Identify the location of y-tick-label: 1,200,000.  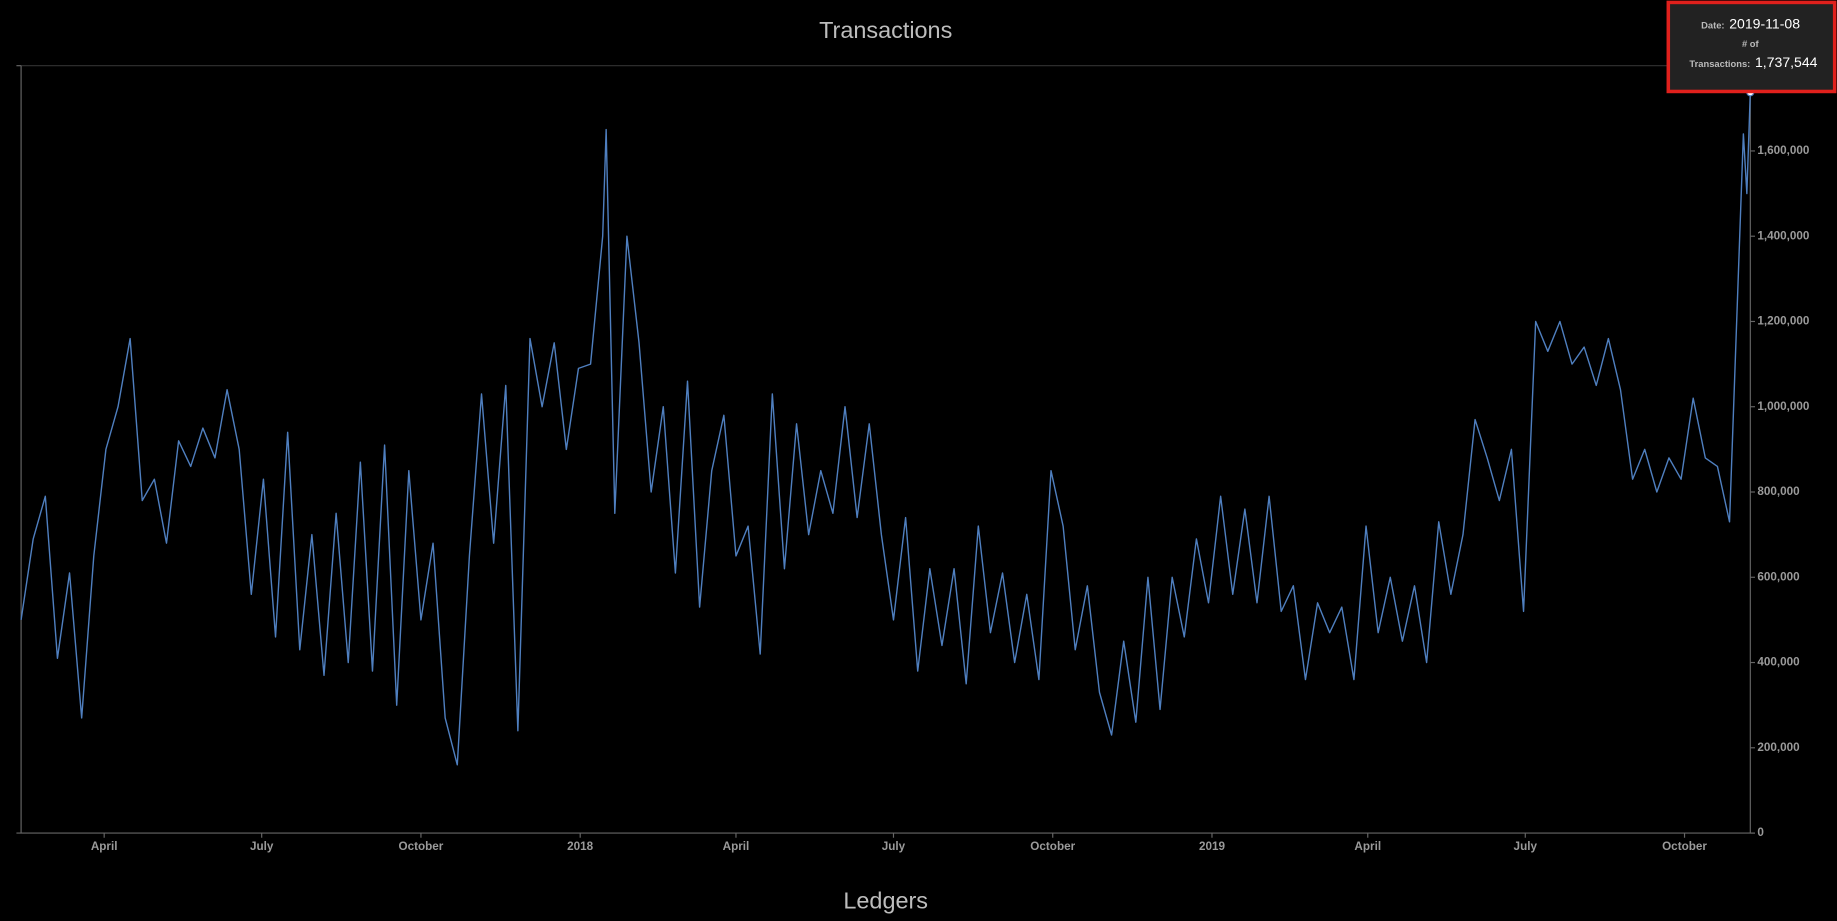
(1783, 321).